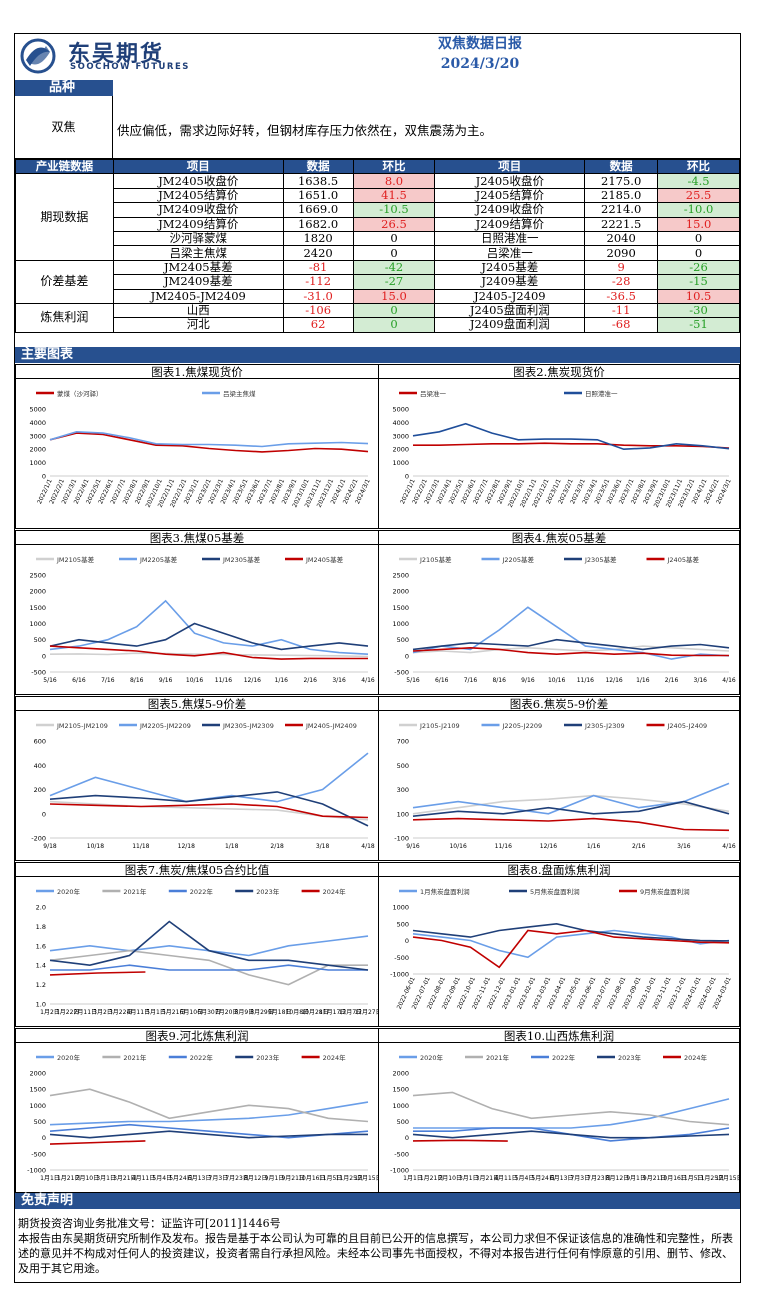 This screenshot has height=1315, width=757. I want to click on x-tick-label: 11/18, so click(140, 846).